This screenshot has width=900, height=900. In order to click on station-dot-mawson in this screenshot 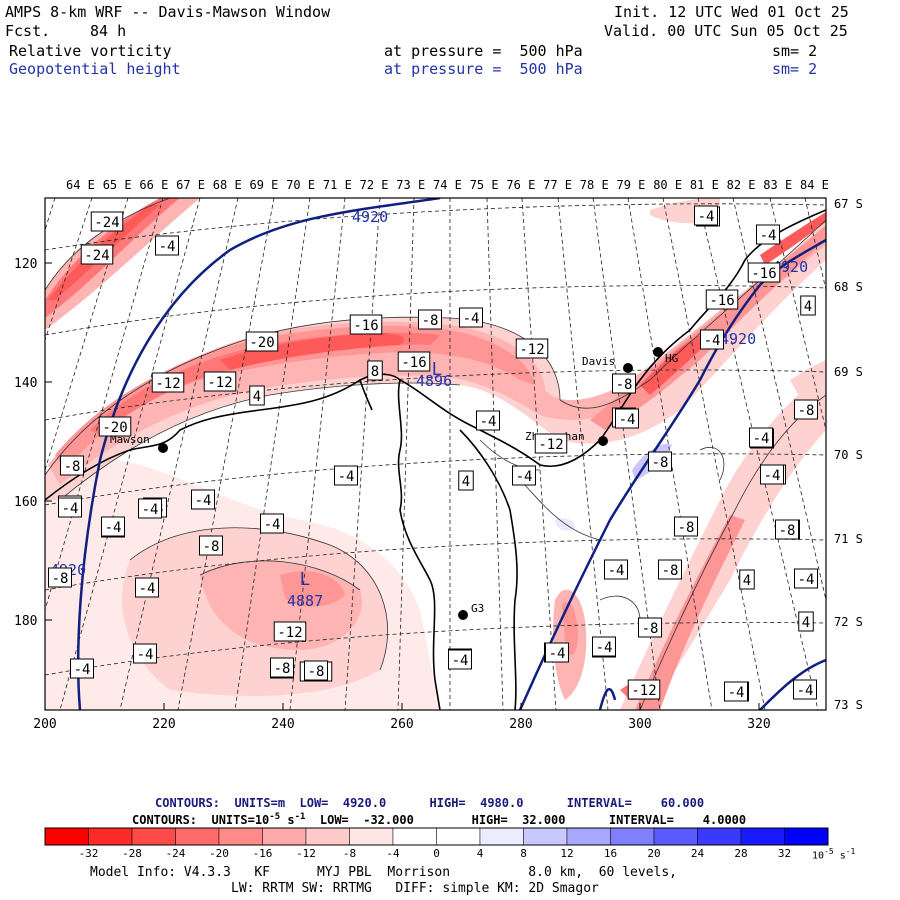, I will do `click(163, 448)`.